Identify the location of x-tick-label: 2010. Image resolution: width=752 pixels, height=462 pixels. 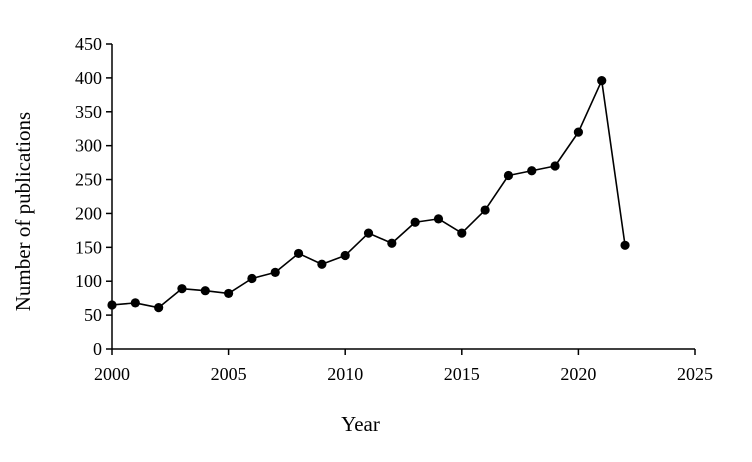
(345, 374).